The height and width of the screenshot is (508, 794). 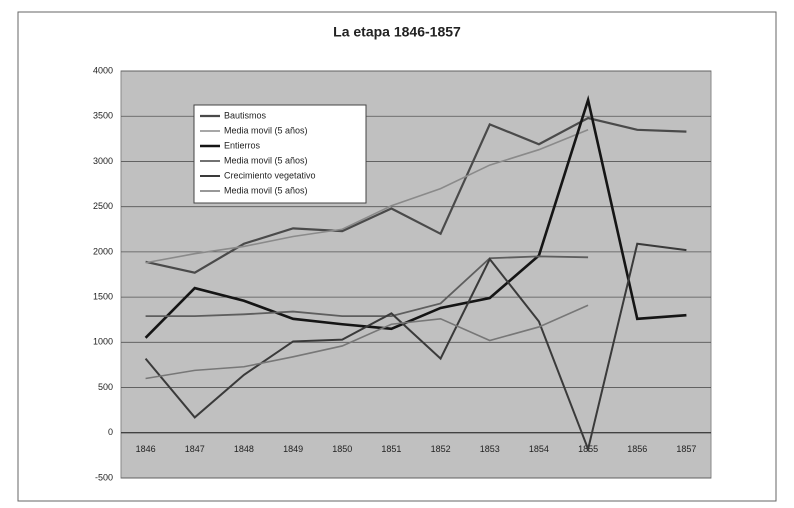 I want to click on x-tick-label: 1848, so click(x=244, y=449).